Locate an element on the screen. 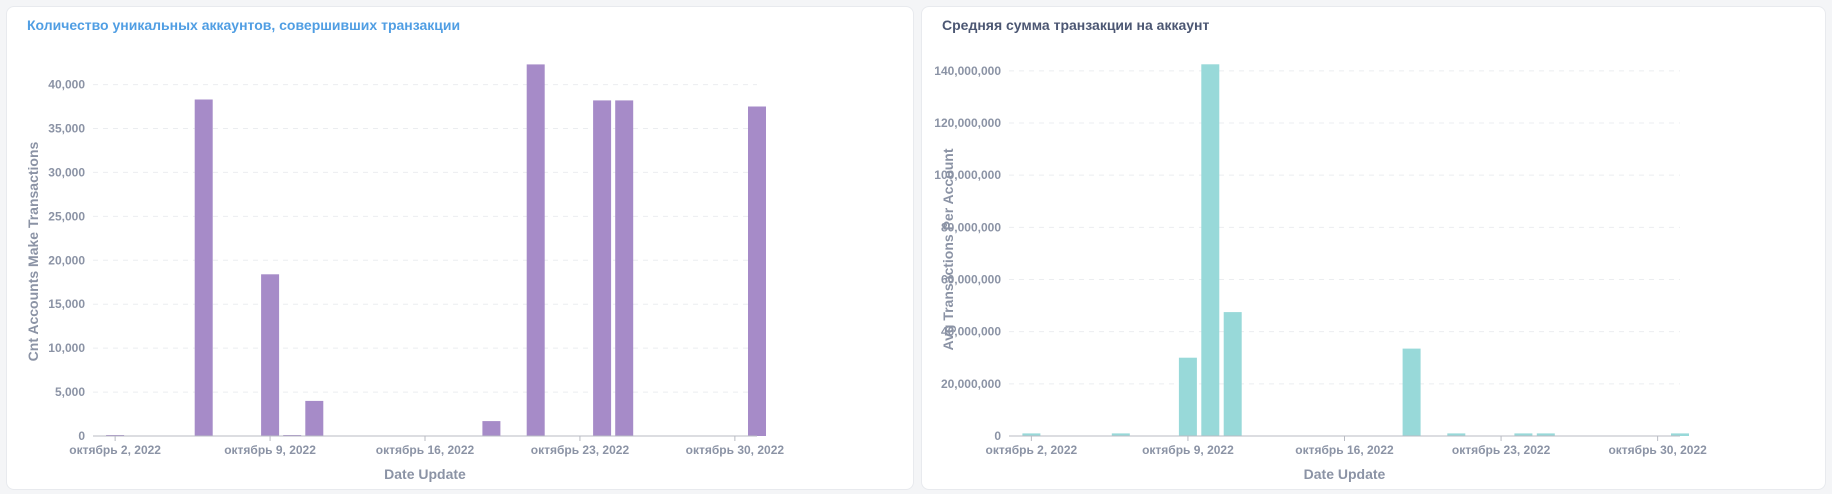  y-tick-label: 25,000 is located at coordinates (66, 216).